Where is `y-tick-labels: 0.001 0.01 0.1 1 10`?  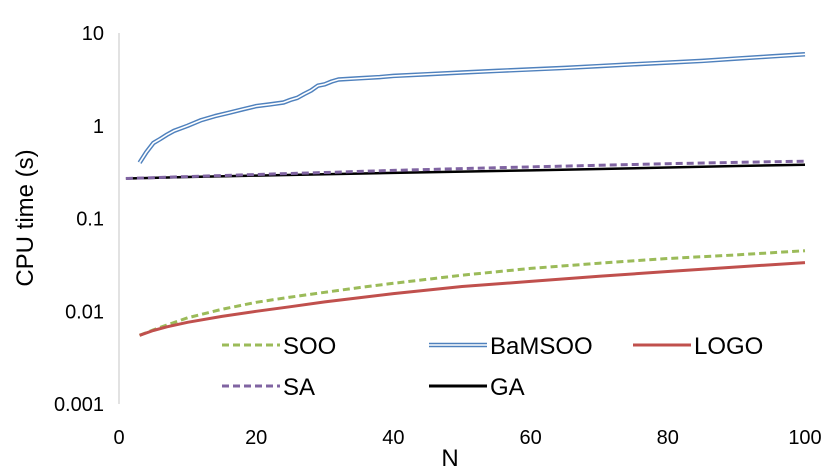
y-tick-labels: 0.001 0.01 0.1 1 10 is located at coordinates (79, 219).